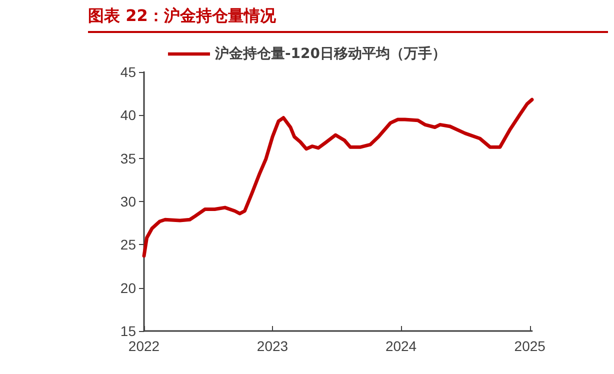 This screenshot has width=614, height=374. Describe the element at coordinates (128, 288) in the screenshot. I see `y-tick-label: 20` at that location.